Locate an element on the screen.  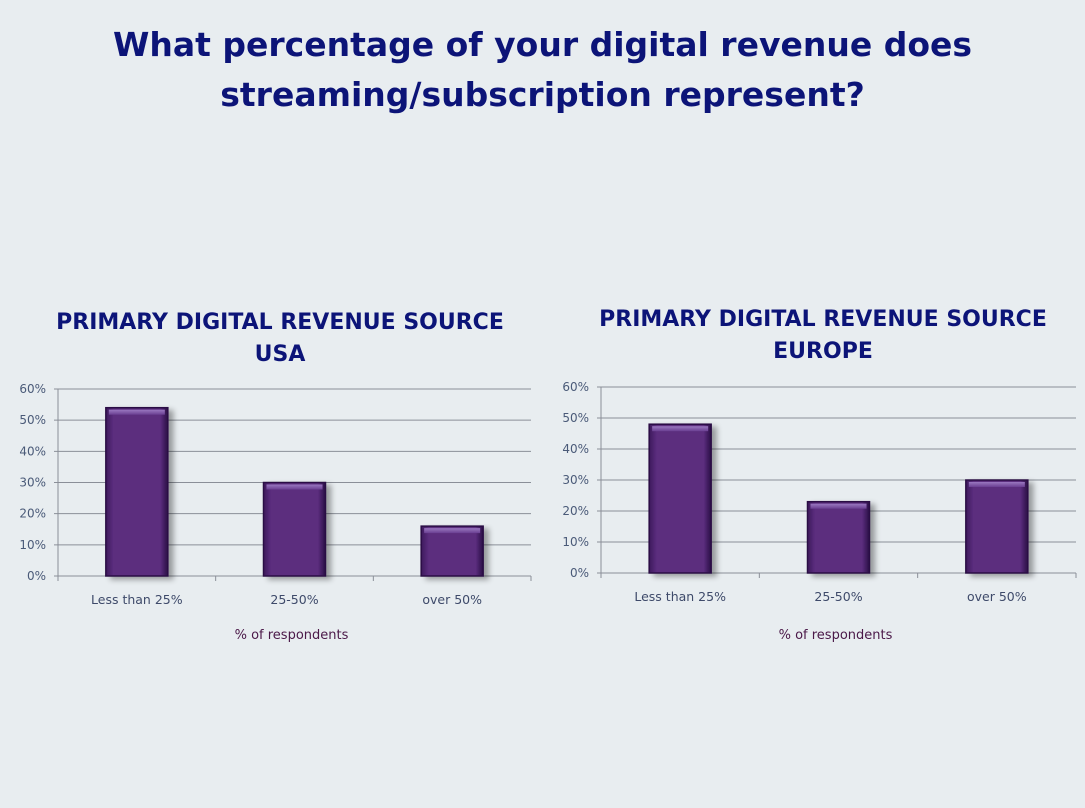
chart-title-line-2: USA is located at coordinates (280, 354).